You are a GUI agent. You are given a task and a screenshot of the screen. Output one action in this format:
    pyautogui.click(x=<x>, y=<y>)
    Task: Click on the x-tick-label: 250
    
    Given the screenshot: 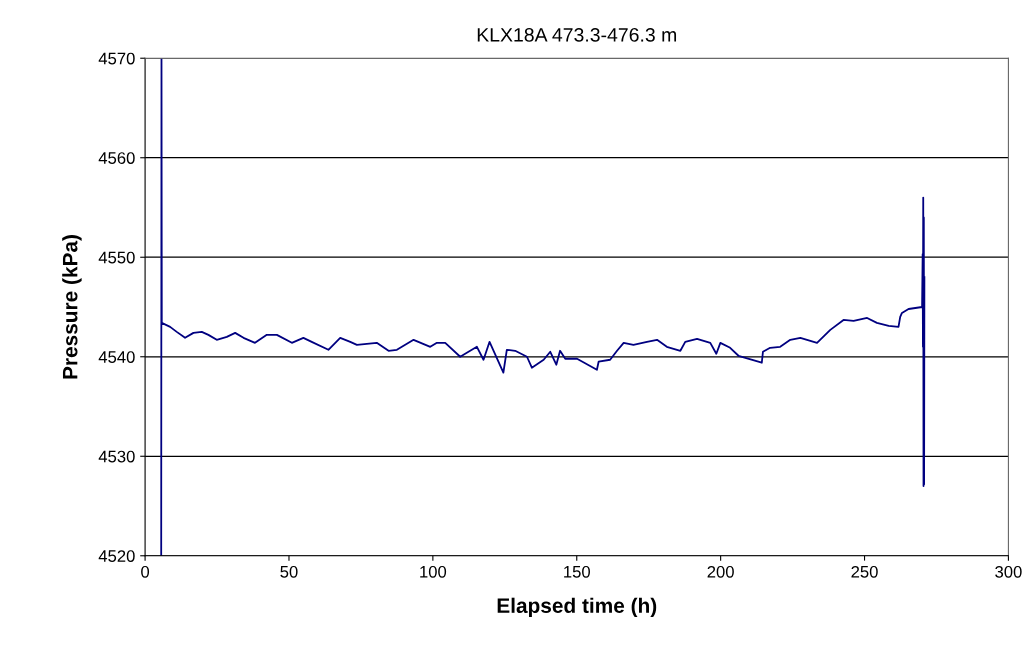 What is the action you would take?
    pyautogui.click(x=864, y=571)
    